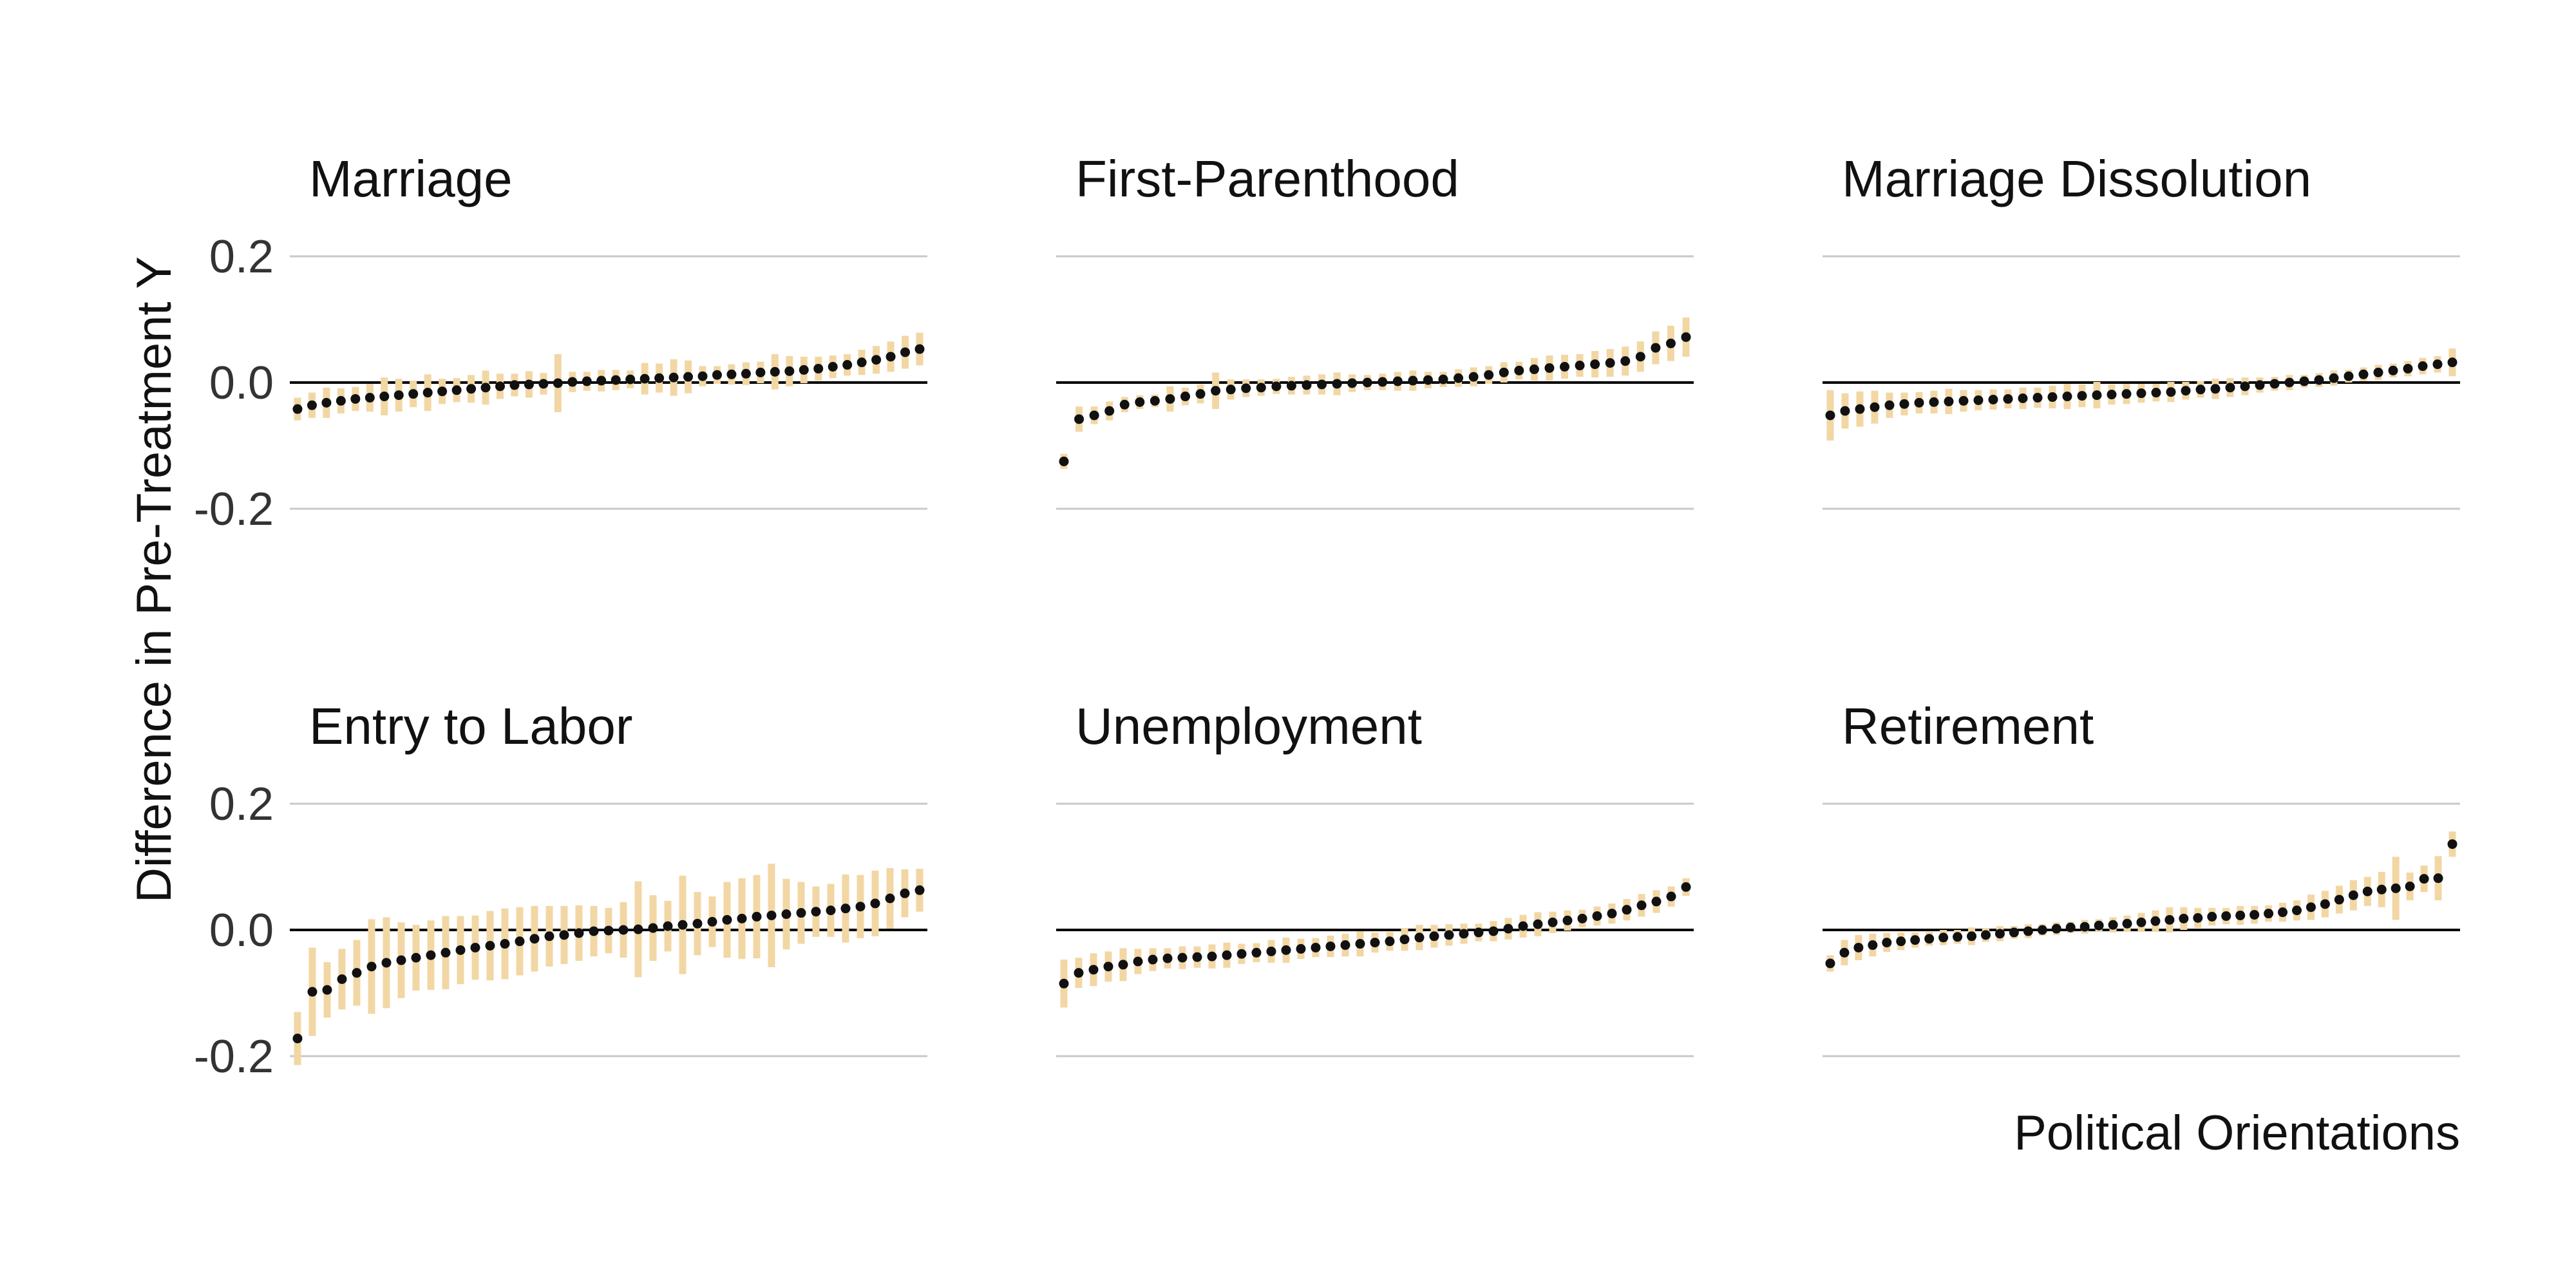 Image resolution: width=2576 pixels, height=1288 pixels. Describe the element at coordinates (1375, 330) in the screenshot. I see `panel: First-Parenthood` at that location.